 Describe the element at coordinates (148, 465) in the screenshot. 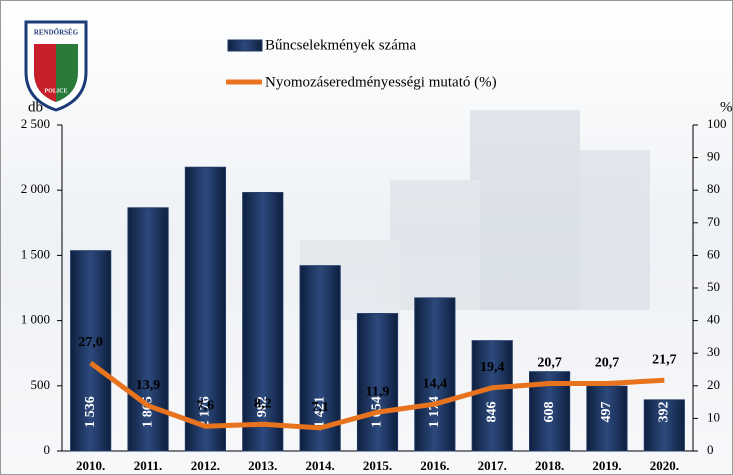

I see `x-tick-label: 2011.` at that location.